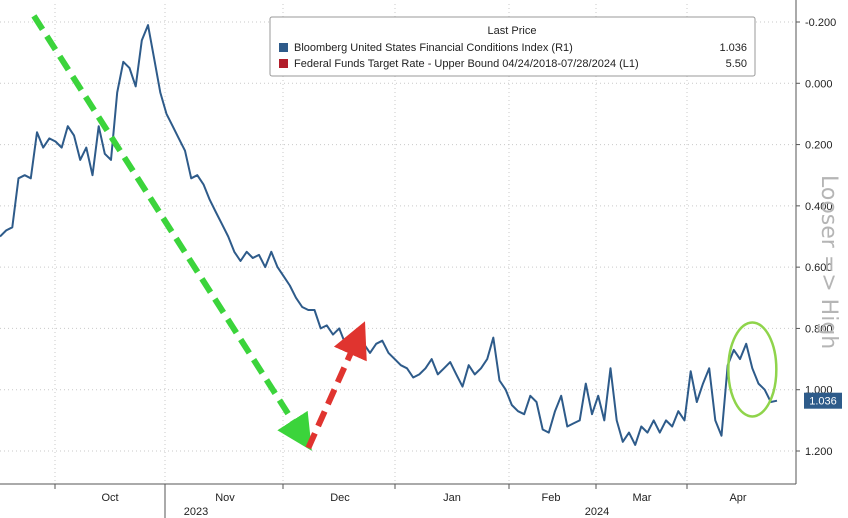 This screenshot has height=518, width=848. Describe the element at coordinates (551, 498) in the screenshot. I see `month-label-feb: Feb` at that location.